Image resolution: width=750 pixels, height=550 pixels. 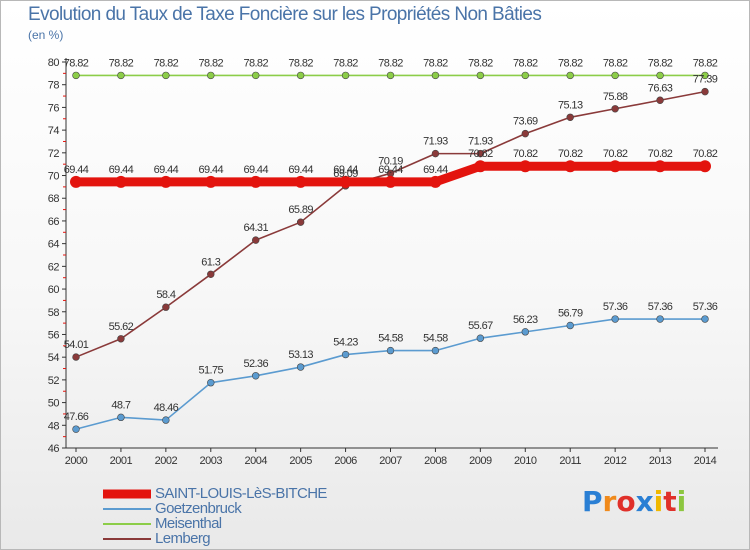 I want to click on data-label-goetzenbruck: 53.13, so click(x=300, y=355).